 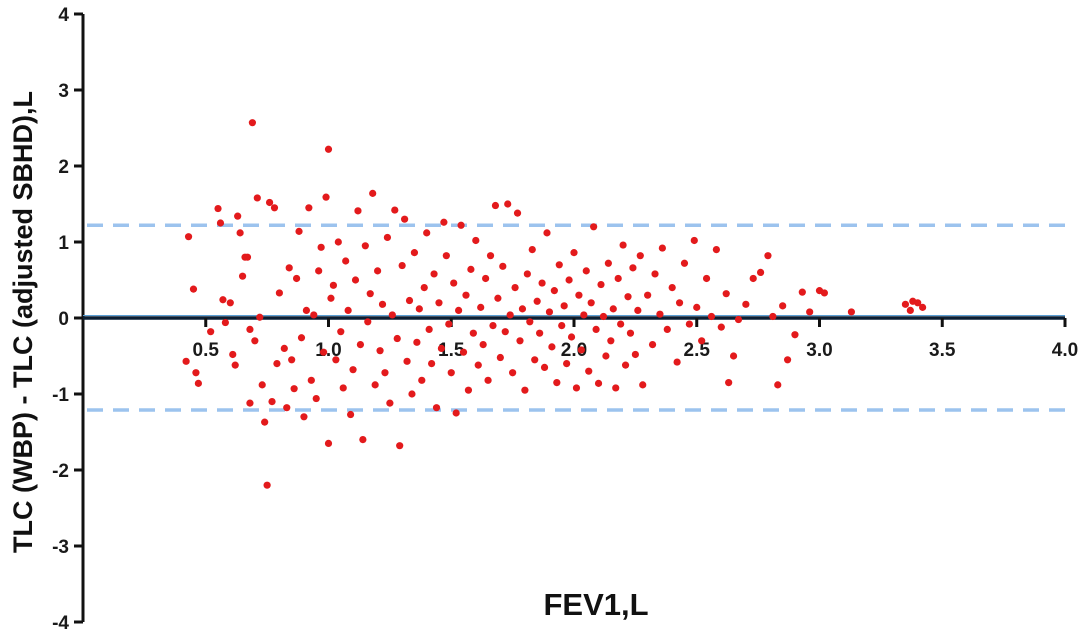 What do you see at coordinates (206, 350) in the screenshot?
I see `x-tick-label: 0.5` at bounding box center [206, 350].